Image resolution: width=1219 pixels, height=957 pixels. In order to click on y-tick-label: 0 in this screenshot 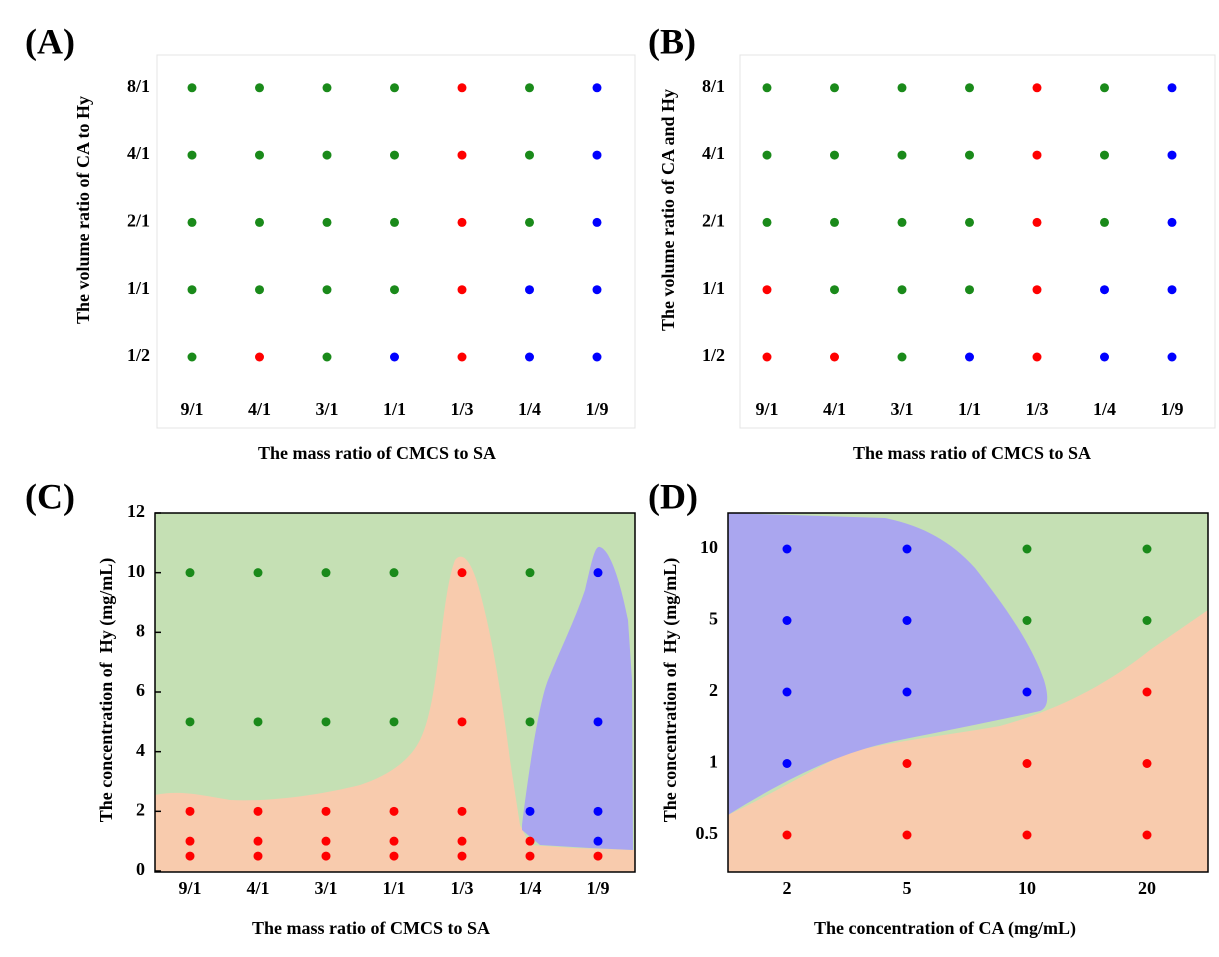, I will do `click(140, 869)`.